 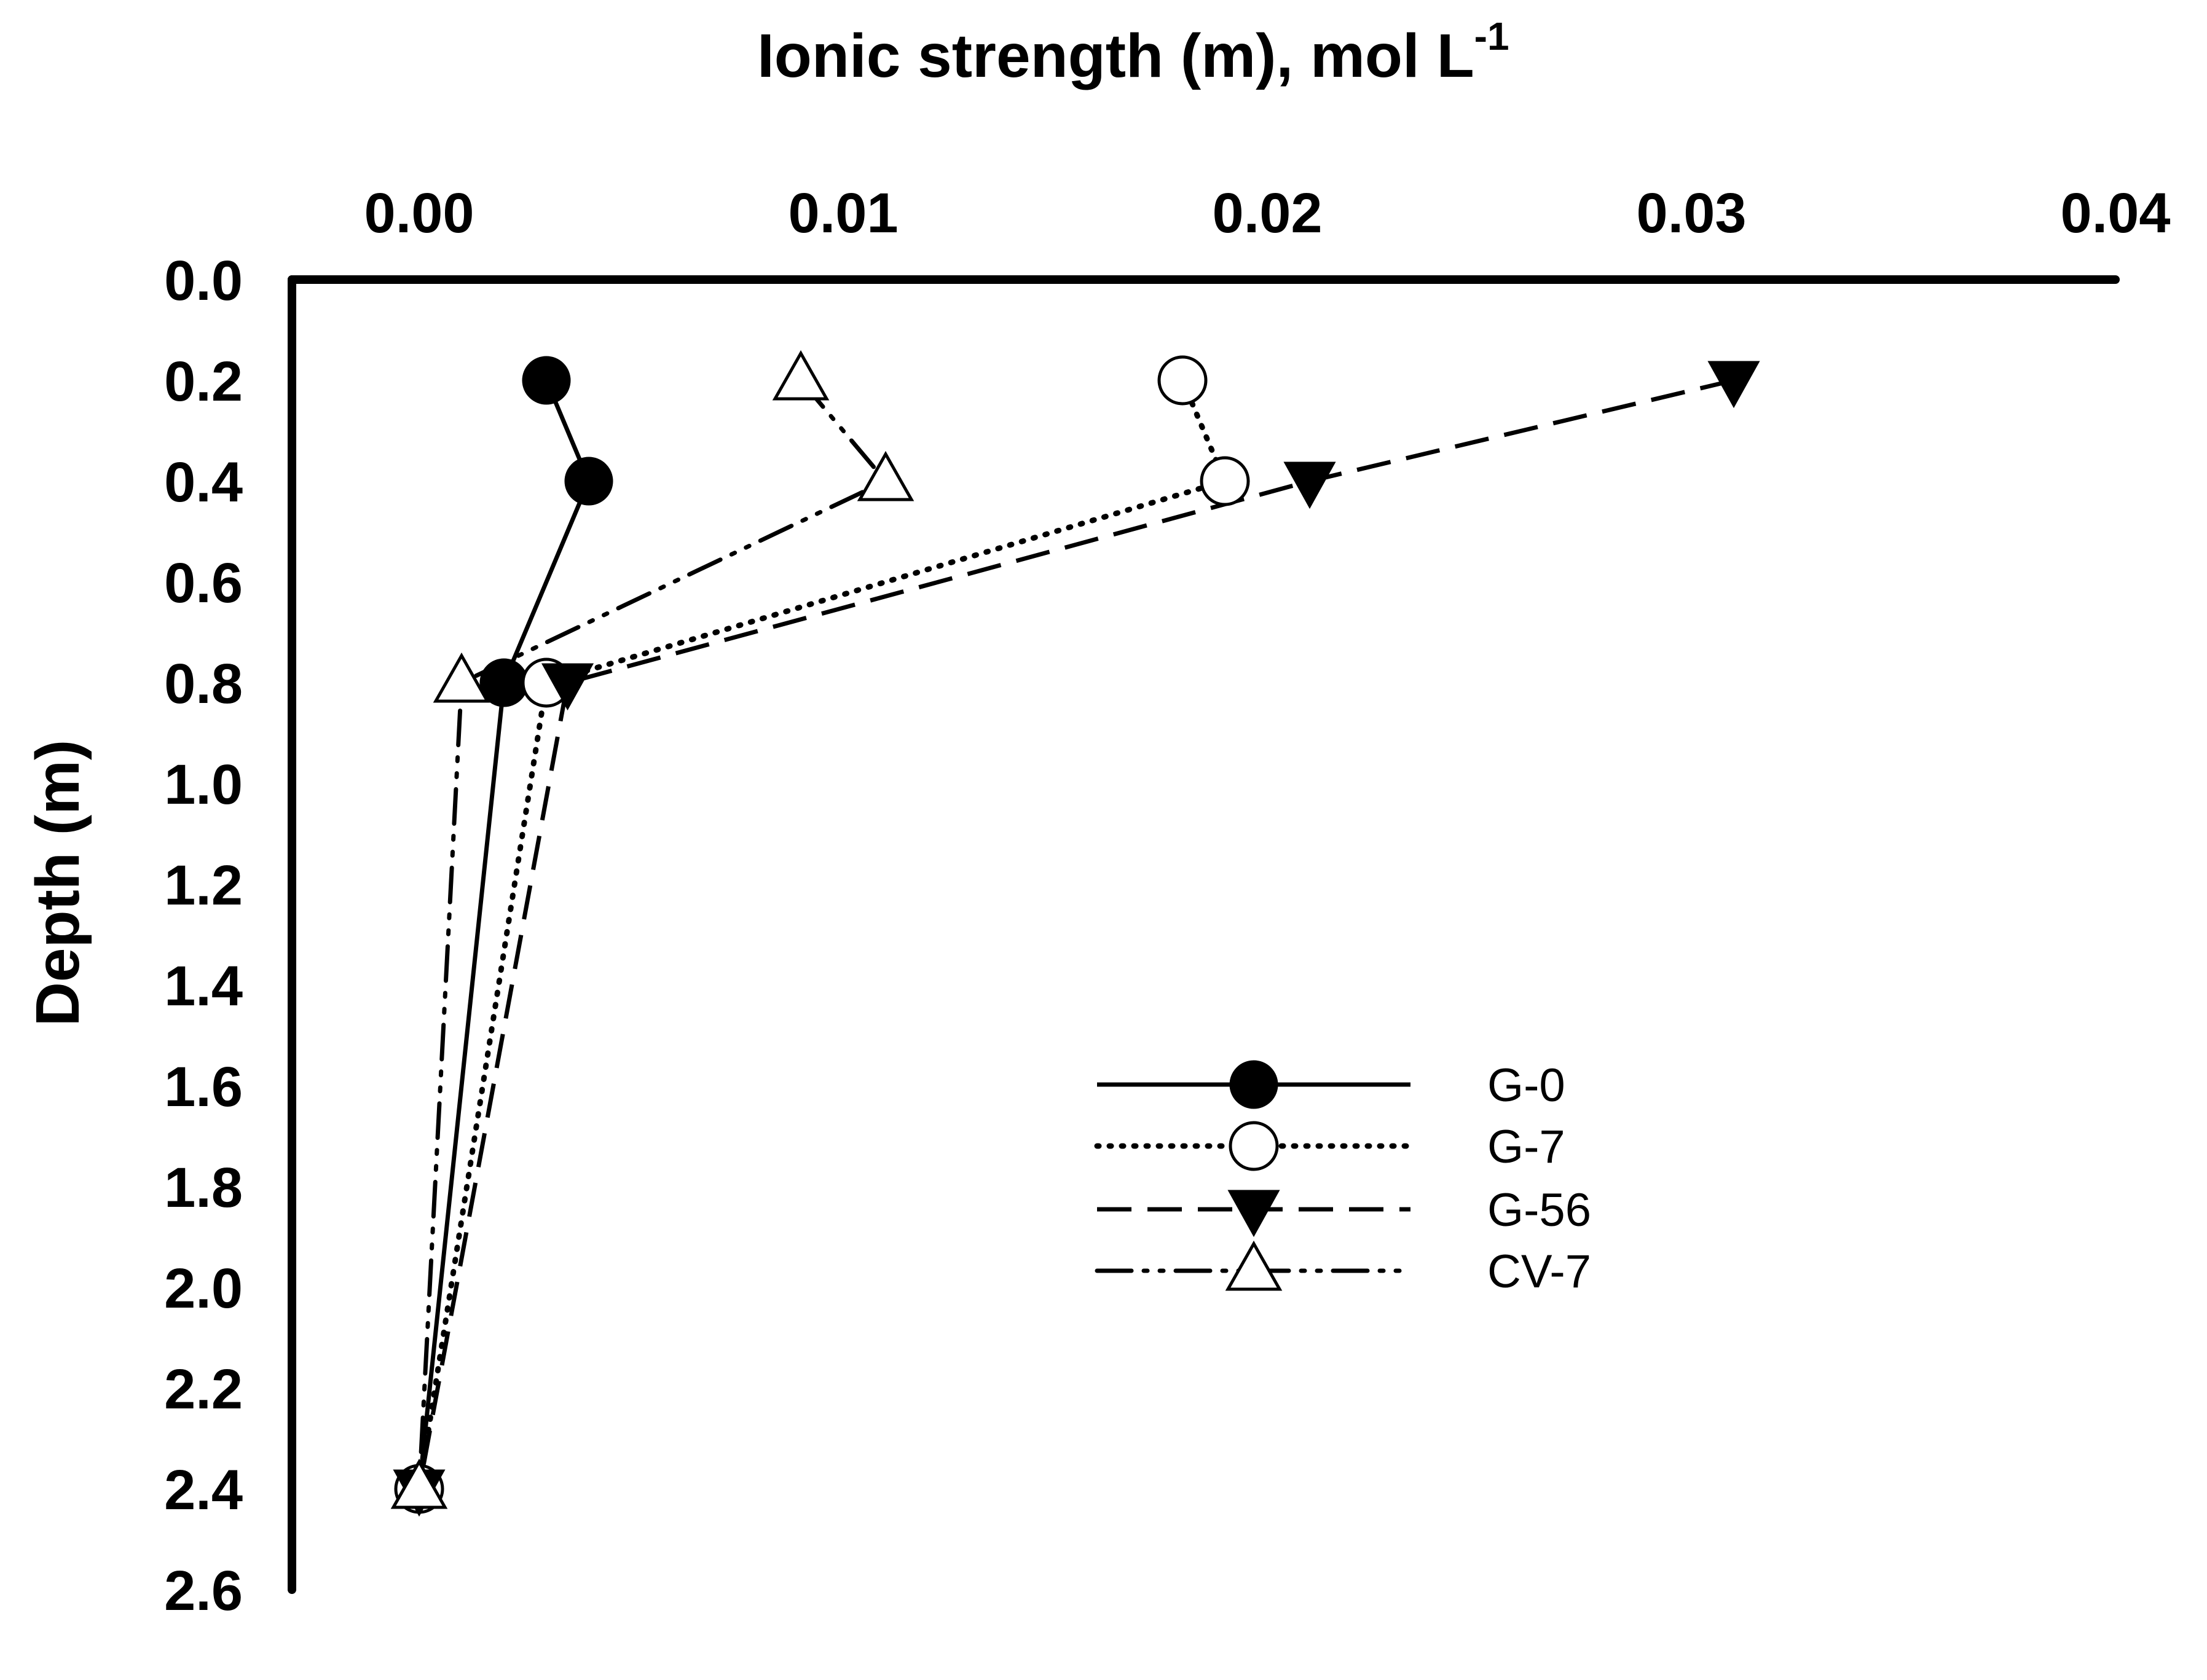 I want to click on y-axis-title: Depth (m), so click(x=58, y=884).